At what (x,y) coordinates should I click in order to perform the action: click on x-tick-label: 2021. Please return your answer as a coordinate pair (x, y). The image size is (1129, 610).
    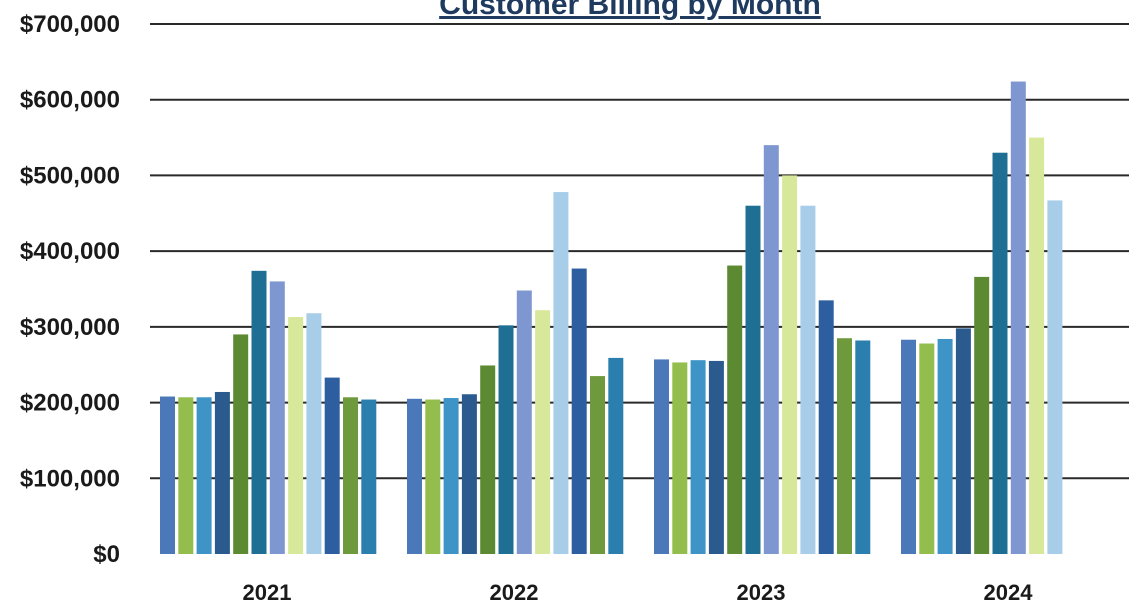
    Looking at the image, I should click on (267, 592).